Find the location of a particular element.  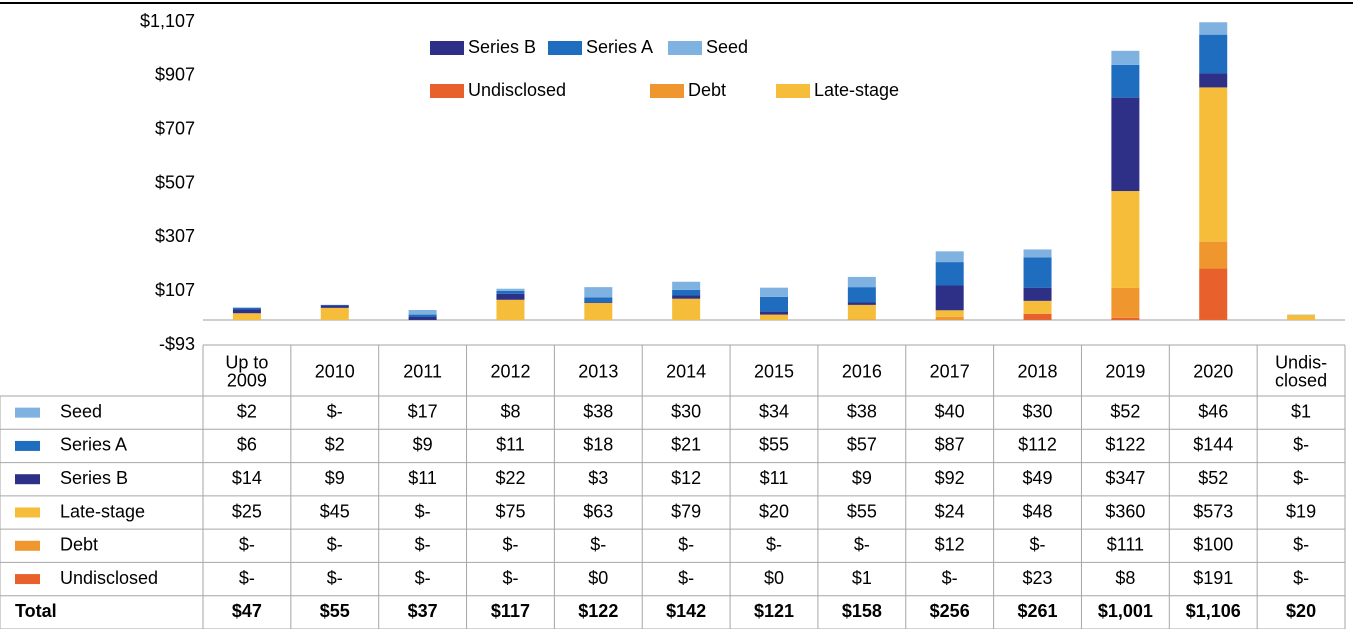

table-total: $158 is located at coordinates (862, 611).